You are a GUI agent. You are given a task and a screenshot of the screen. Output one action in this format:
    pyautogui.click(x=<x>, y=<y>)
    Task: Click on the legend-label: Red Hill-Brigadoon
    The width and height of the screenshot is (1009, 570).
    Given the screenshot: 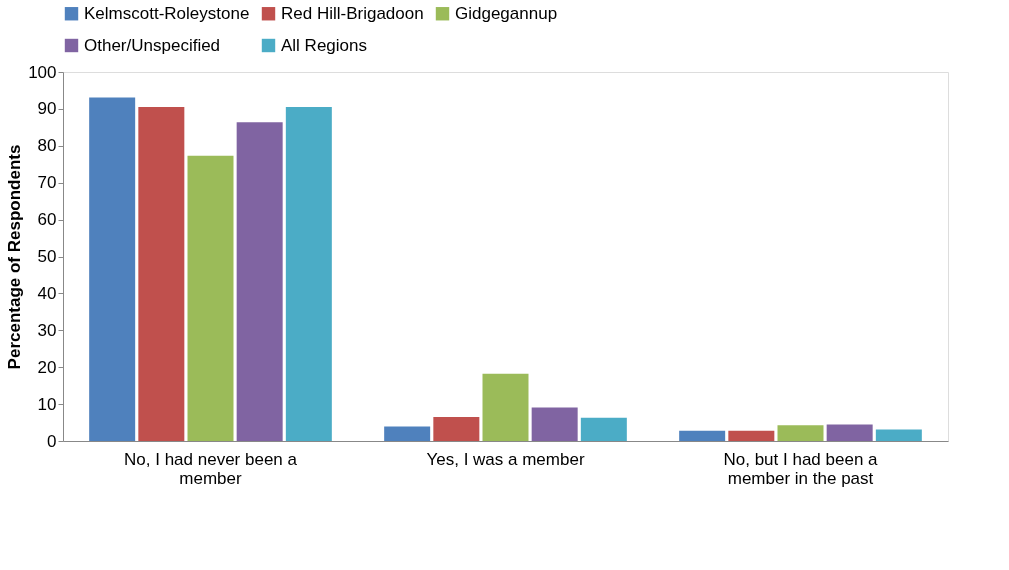 What is the action you would take?
    pyautogui.click(x=352, y=13)
    